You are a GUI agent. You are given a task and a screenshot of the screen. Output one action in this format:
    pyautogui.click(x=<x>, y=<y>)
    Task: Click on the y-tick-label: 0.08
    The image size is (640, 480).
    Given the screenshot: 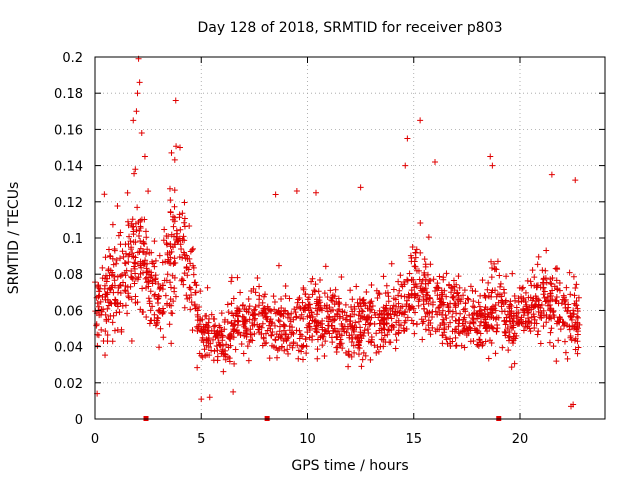 What is the action you would take?
    pyautogui.click(x=68, y=275)
    